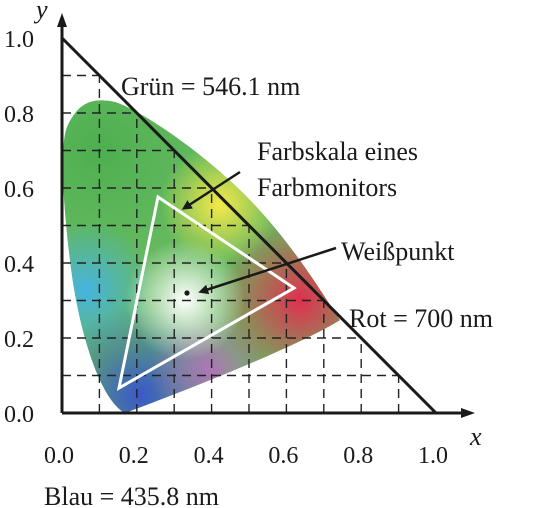 Image resolution: width=534 pixels, height=508 pixels. I want to click on whitepoint-arrow, so click(267, 270).